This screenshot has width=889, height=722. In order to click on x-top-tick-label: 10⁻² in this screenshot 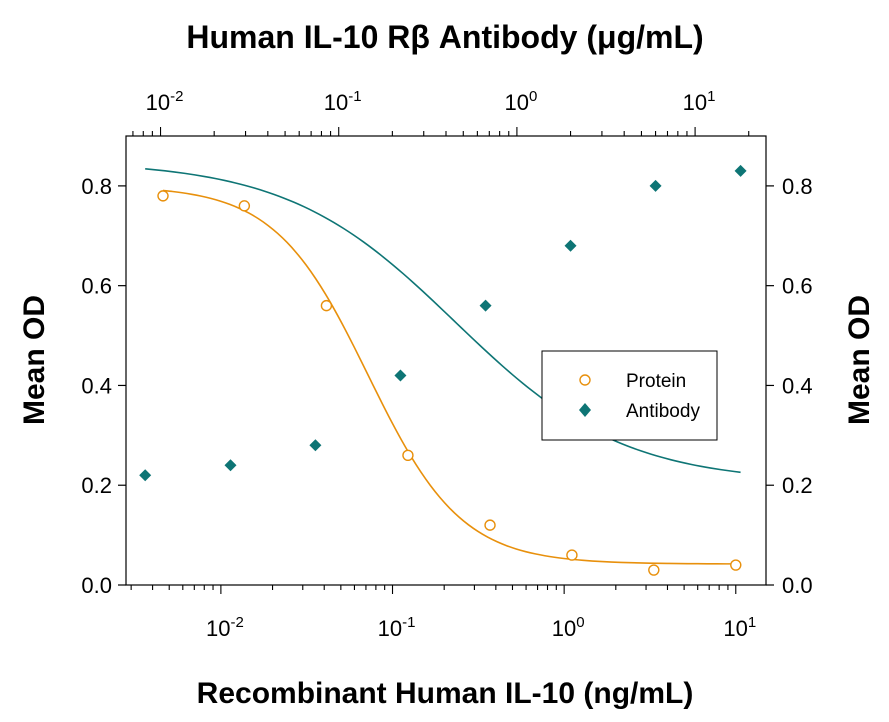, I will do `click(165, 101)`.